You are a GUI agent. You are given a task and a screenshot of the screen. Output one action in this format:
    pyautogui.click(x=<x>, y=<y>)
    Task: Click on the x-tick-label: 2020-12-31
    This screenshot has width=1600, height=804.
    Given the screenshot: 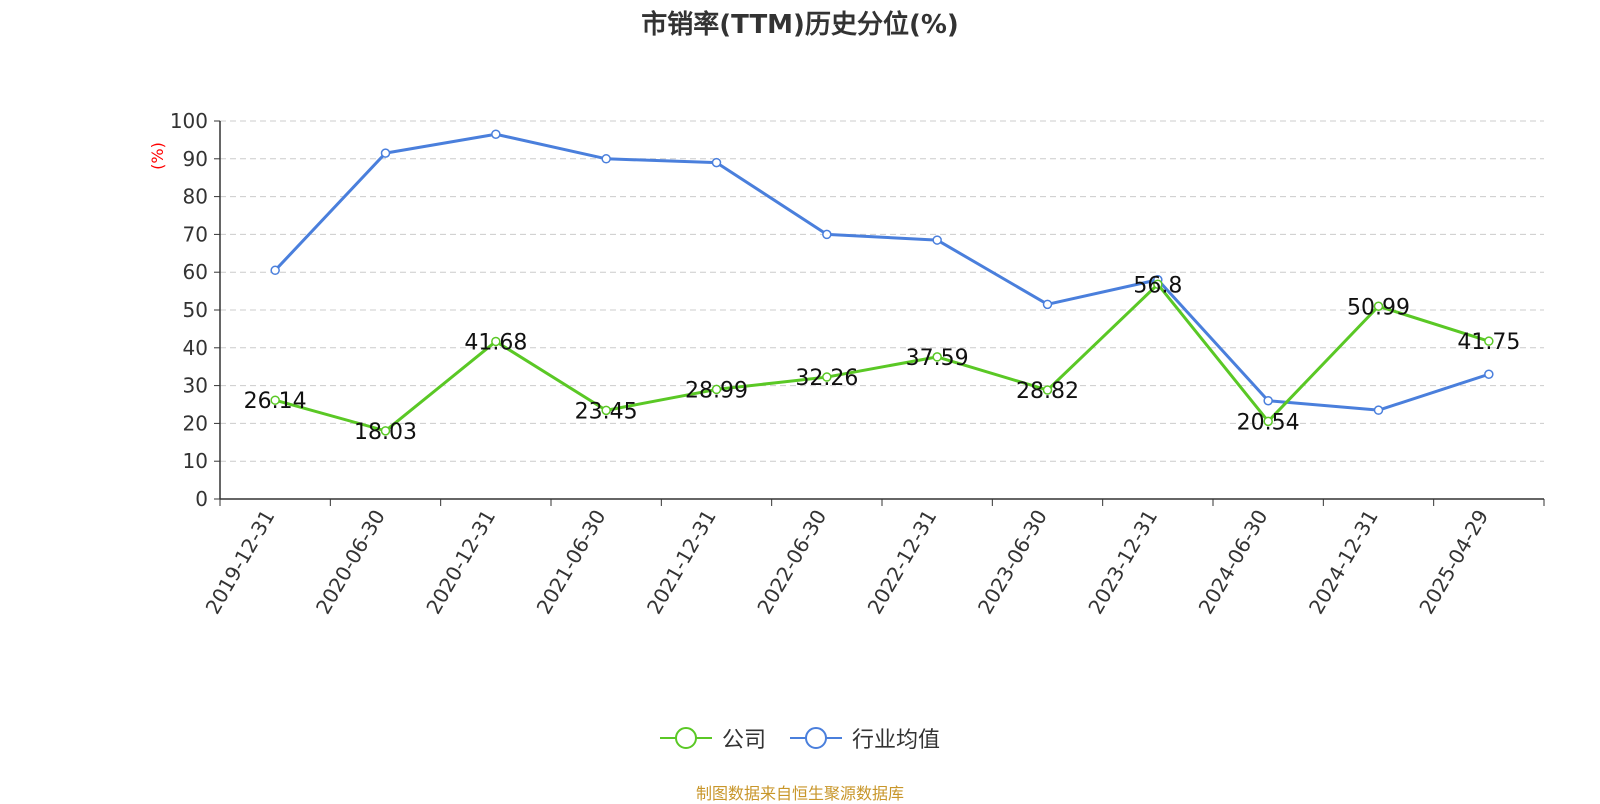 What is the action you would take?
    pyautogui.click(x=460, y=562)
    